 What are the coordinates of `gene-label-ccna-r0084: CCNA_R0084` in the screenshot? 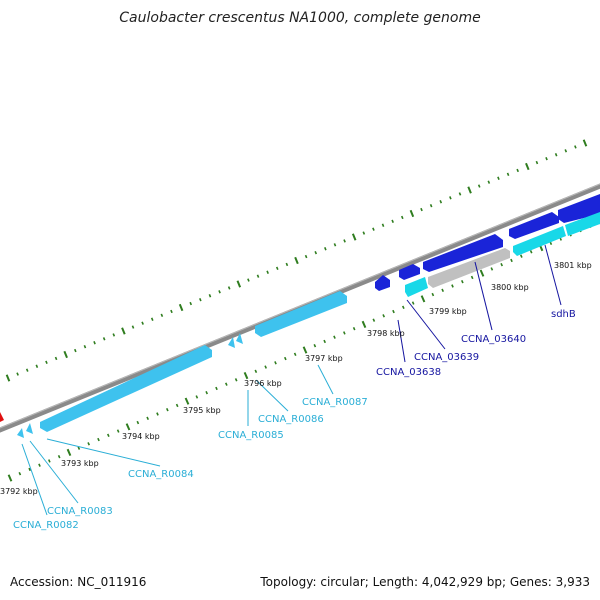 It's located at (161, 474).